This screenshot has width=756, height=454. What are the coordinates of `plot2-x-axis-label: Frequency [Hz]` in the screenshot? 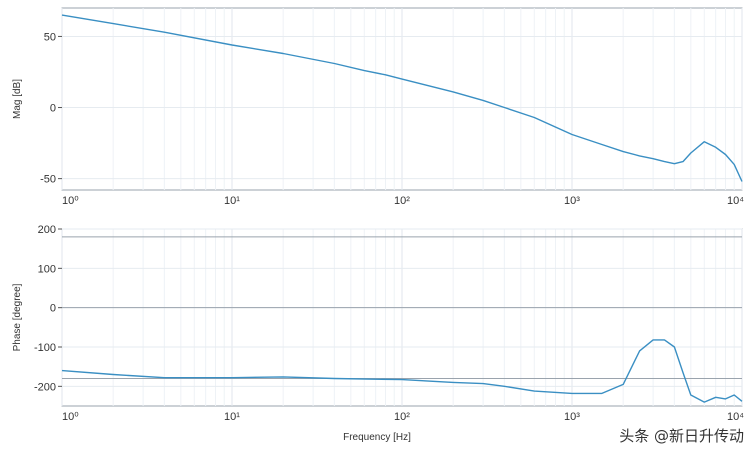 It's located at (377, 437).